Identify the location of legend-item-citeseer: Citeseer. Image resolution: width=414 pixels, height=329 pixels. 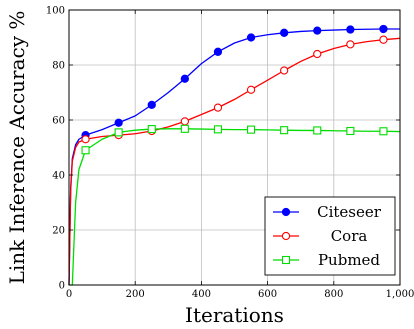
(327, 212).